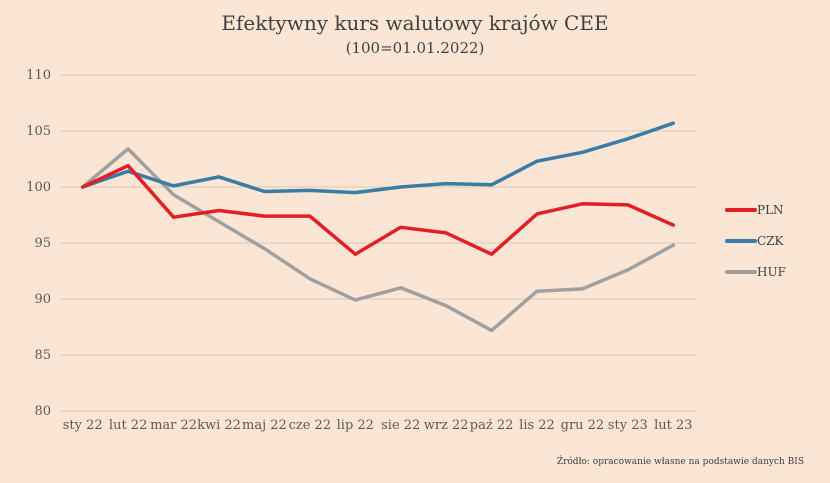 The image size is (830, 483). I want to click on legend-item-czk: CZK, so click(755, 241).